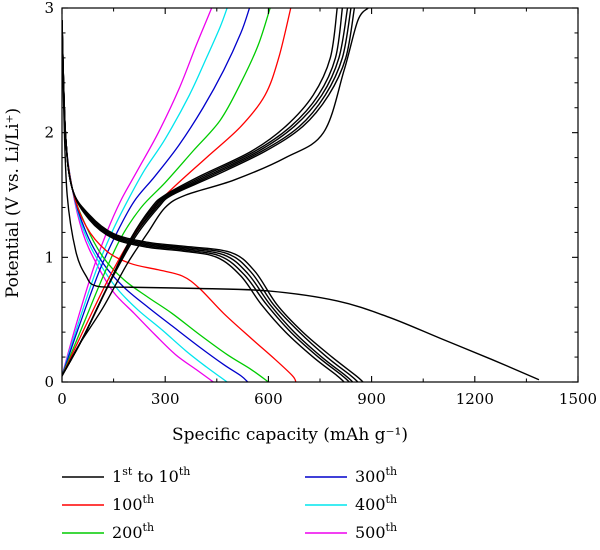 Image resolution: width=600 pixels, height=550 pixels. Describe the element at coordinates (49, 257) in the screenshot. I see `y-tick-label: 1` at that location.